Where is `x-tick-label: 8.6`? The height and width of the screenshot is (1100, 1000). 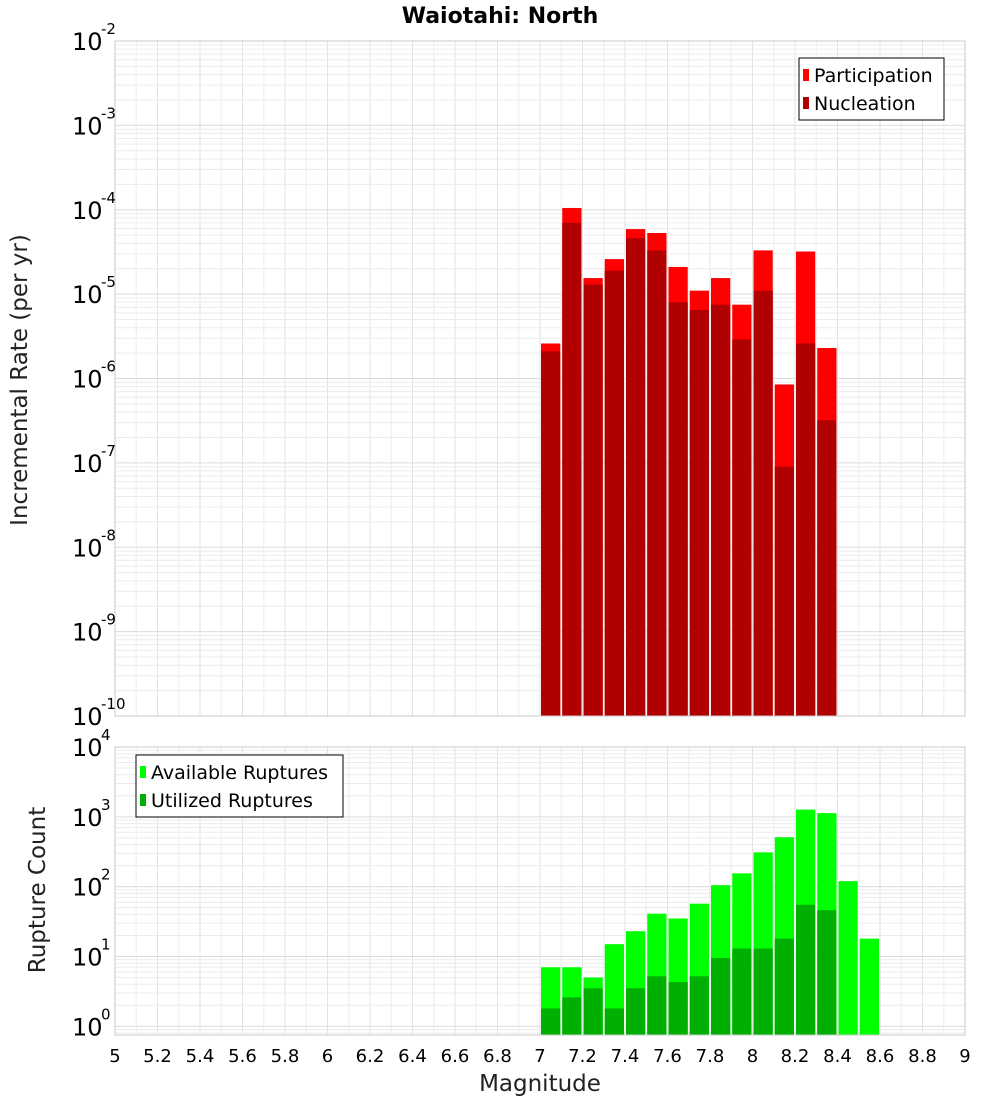 x-tick-label: 8.6 is located at coordinates (880, 1056).